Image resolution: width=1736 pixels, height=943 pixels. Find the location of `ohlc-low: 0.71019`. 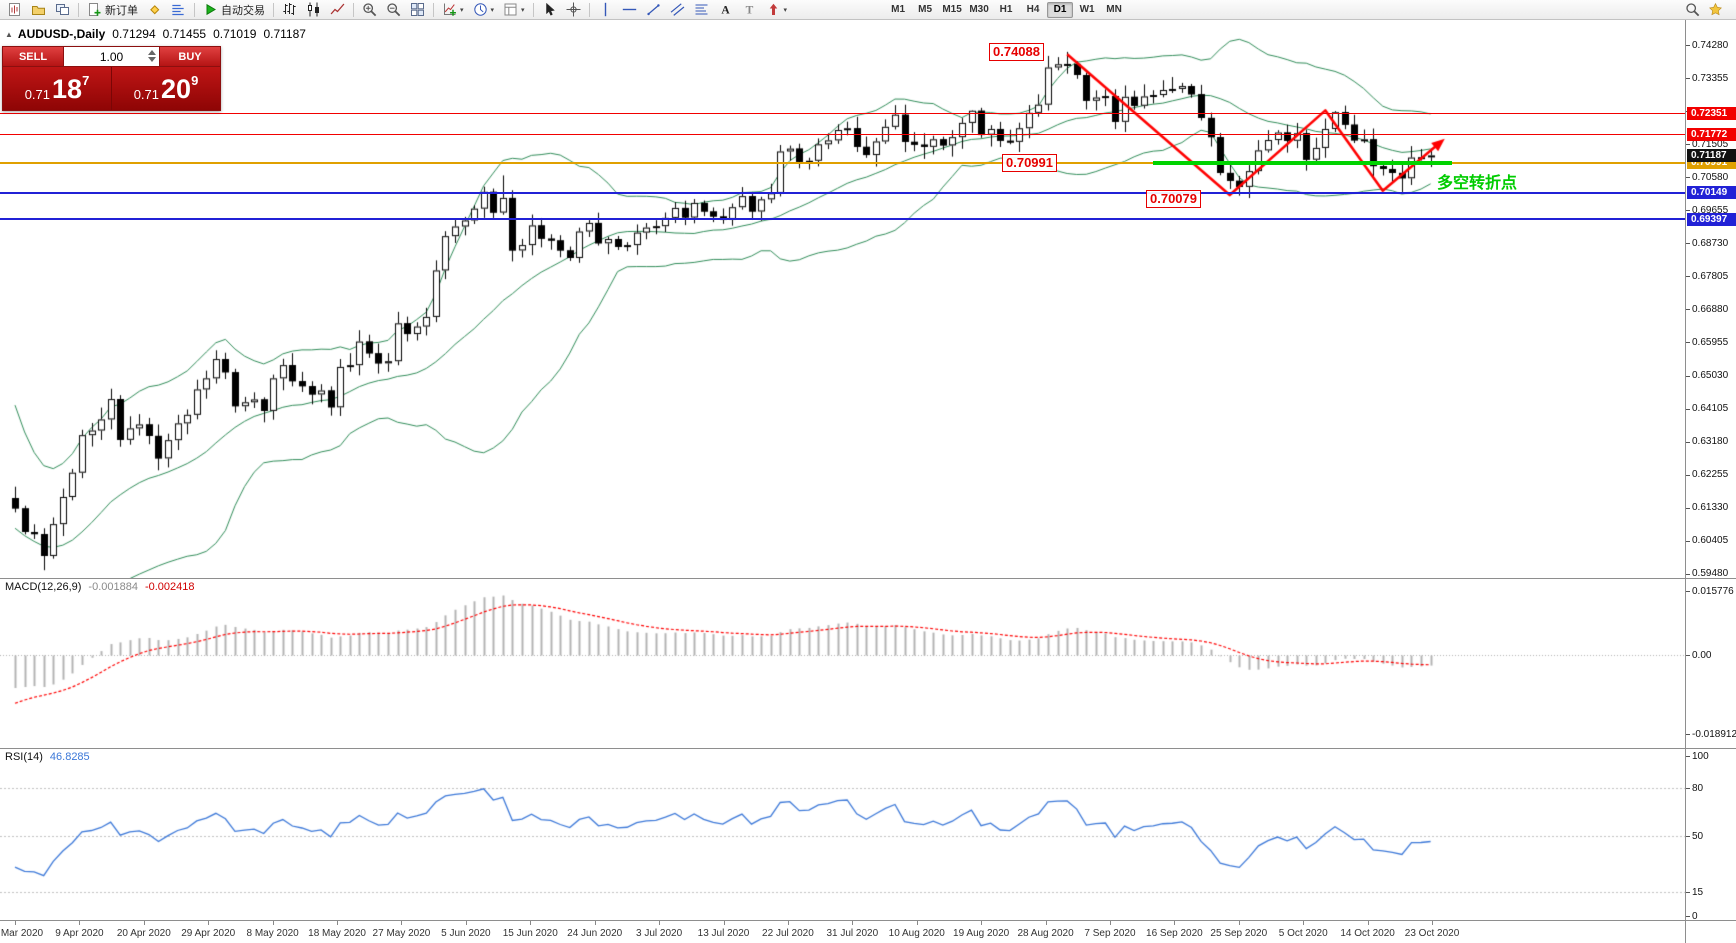

ohlc-low: 0.71019 is located at coordinates (235, 34).